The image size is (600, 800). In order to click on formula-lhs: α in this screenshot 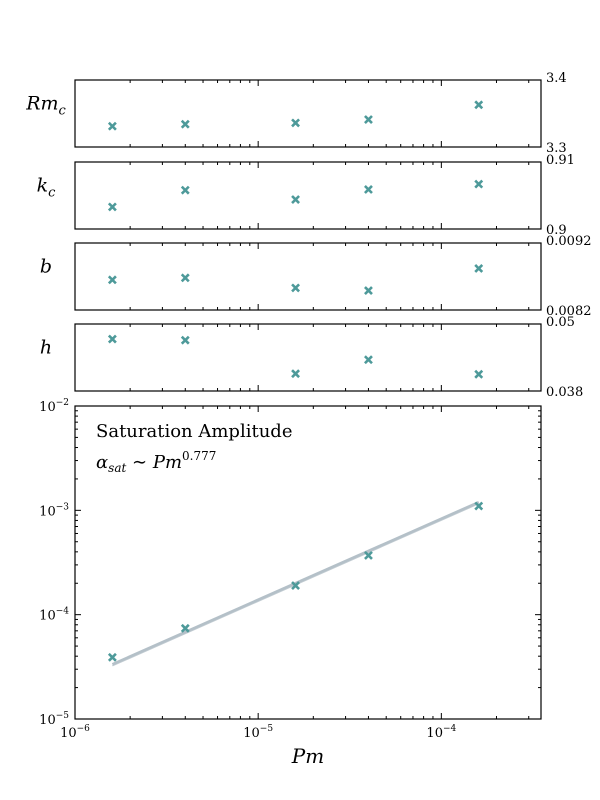, I will do `click(102, 462)`.